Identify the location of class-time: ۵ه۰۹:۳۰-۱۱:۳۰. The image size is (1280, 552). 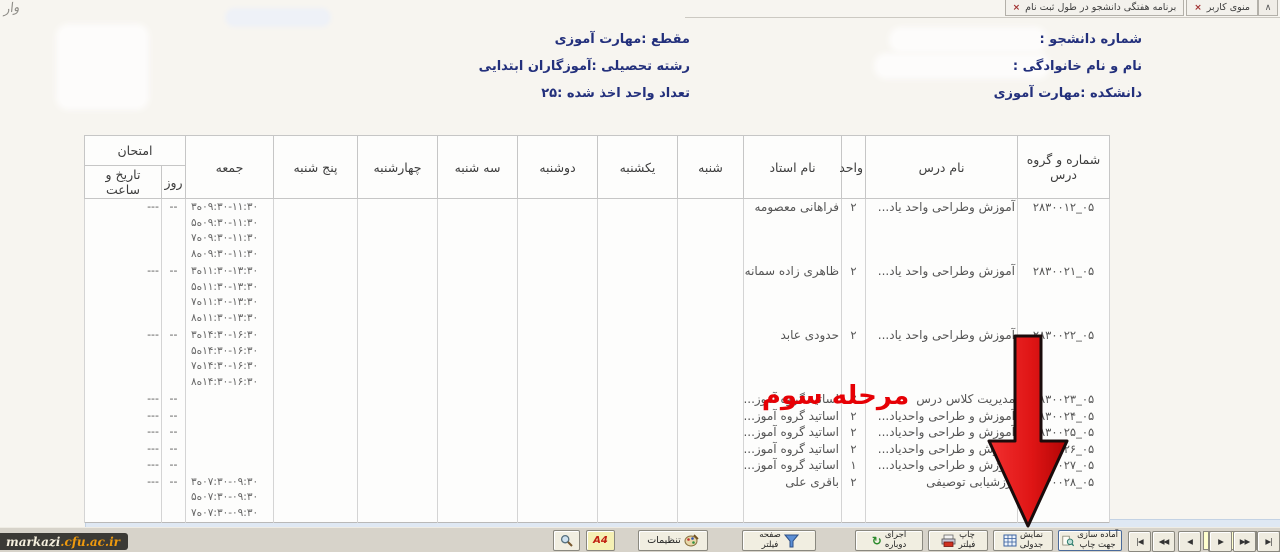
(225, 222).